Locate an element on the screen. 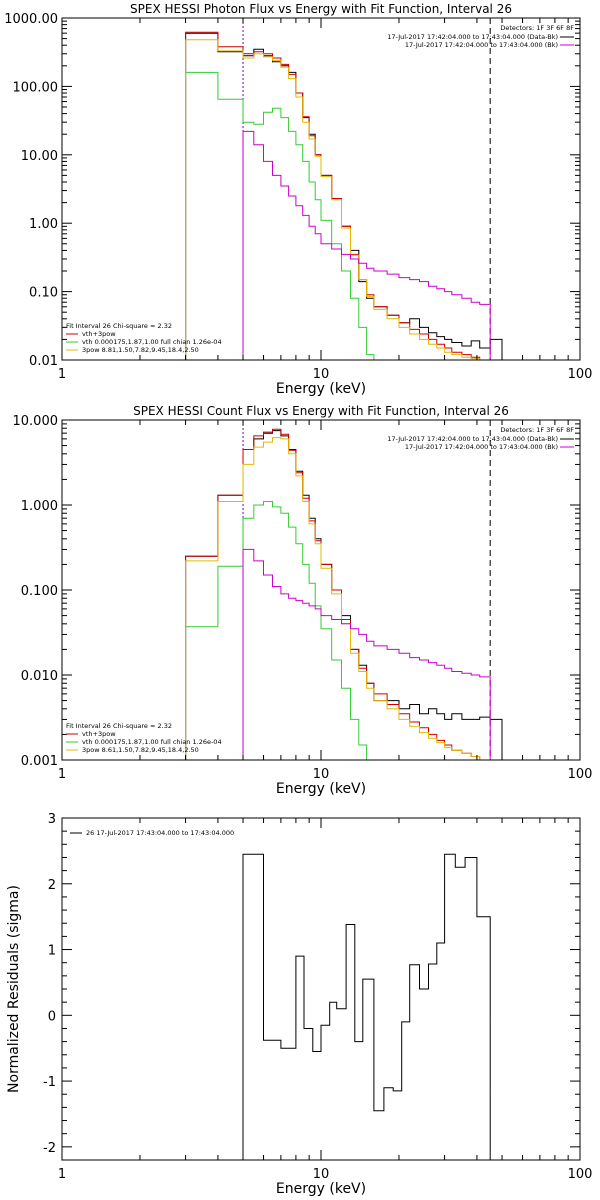  y-tick-label: 10.00 is located at coordinates (39, 156).